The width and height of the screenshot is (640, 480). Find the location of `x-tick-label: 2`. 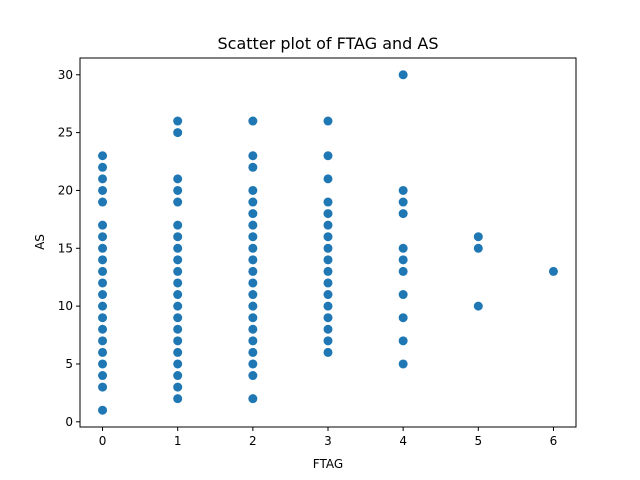

x-tick-label: 2 is located at coordinates (253, 441).